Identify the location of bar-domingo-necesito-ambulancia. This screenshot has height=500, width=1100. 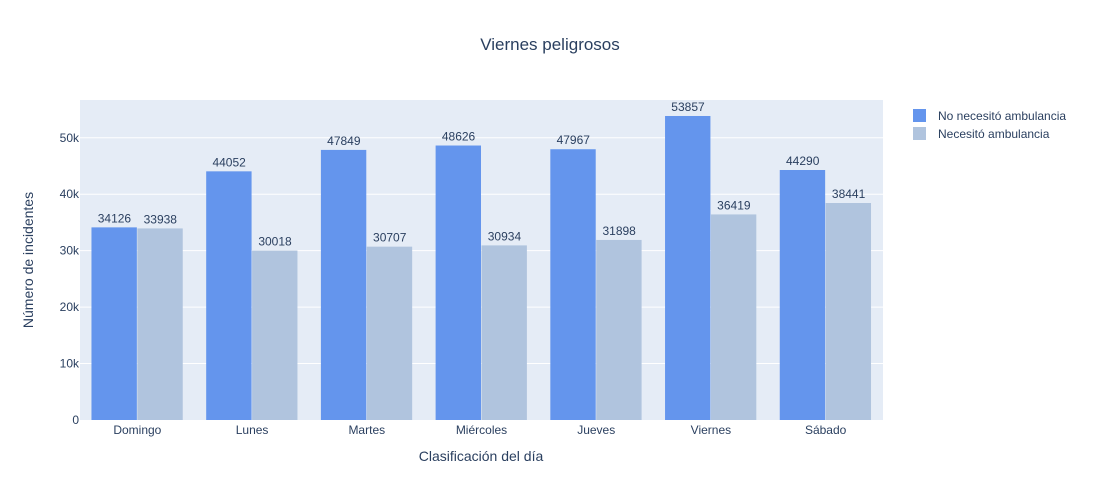
(160, 324).